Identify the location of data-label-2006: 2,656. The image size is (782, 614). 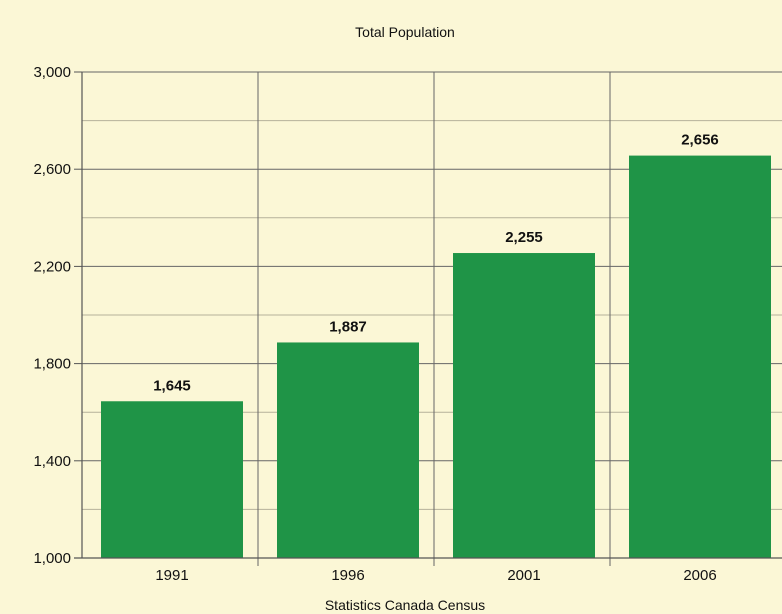
(700, 140).